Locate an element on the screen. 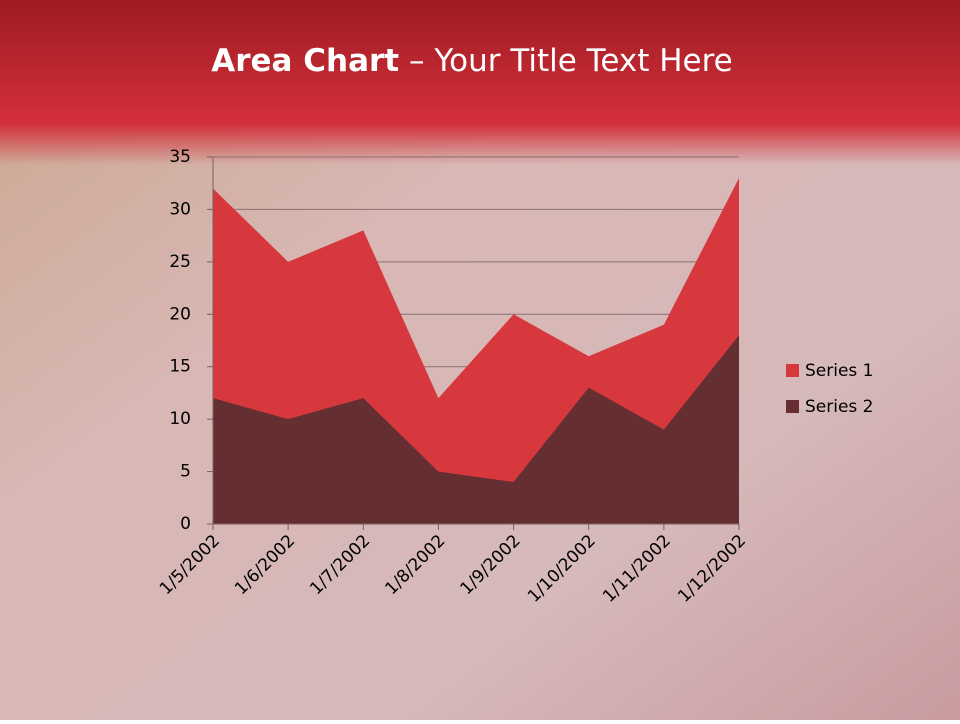  legend-label: Series 2 is located at coordinates (839, 407).